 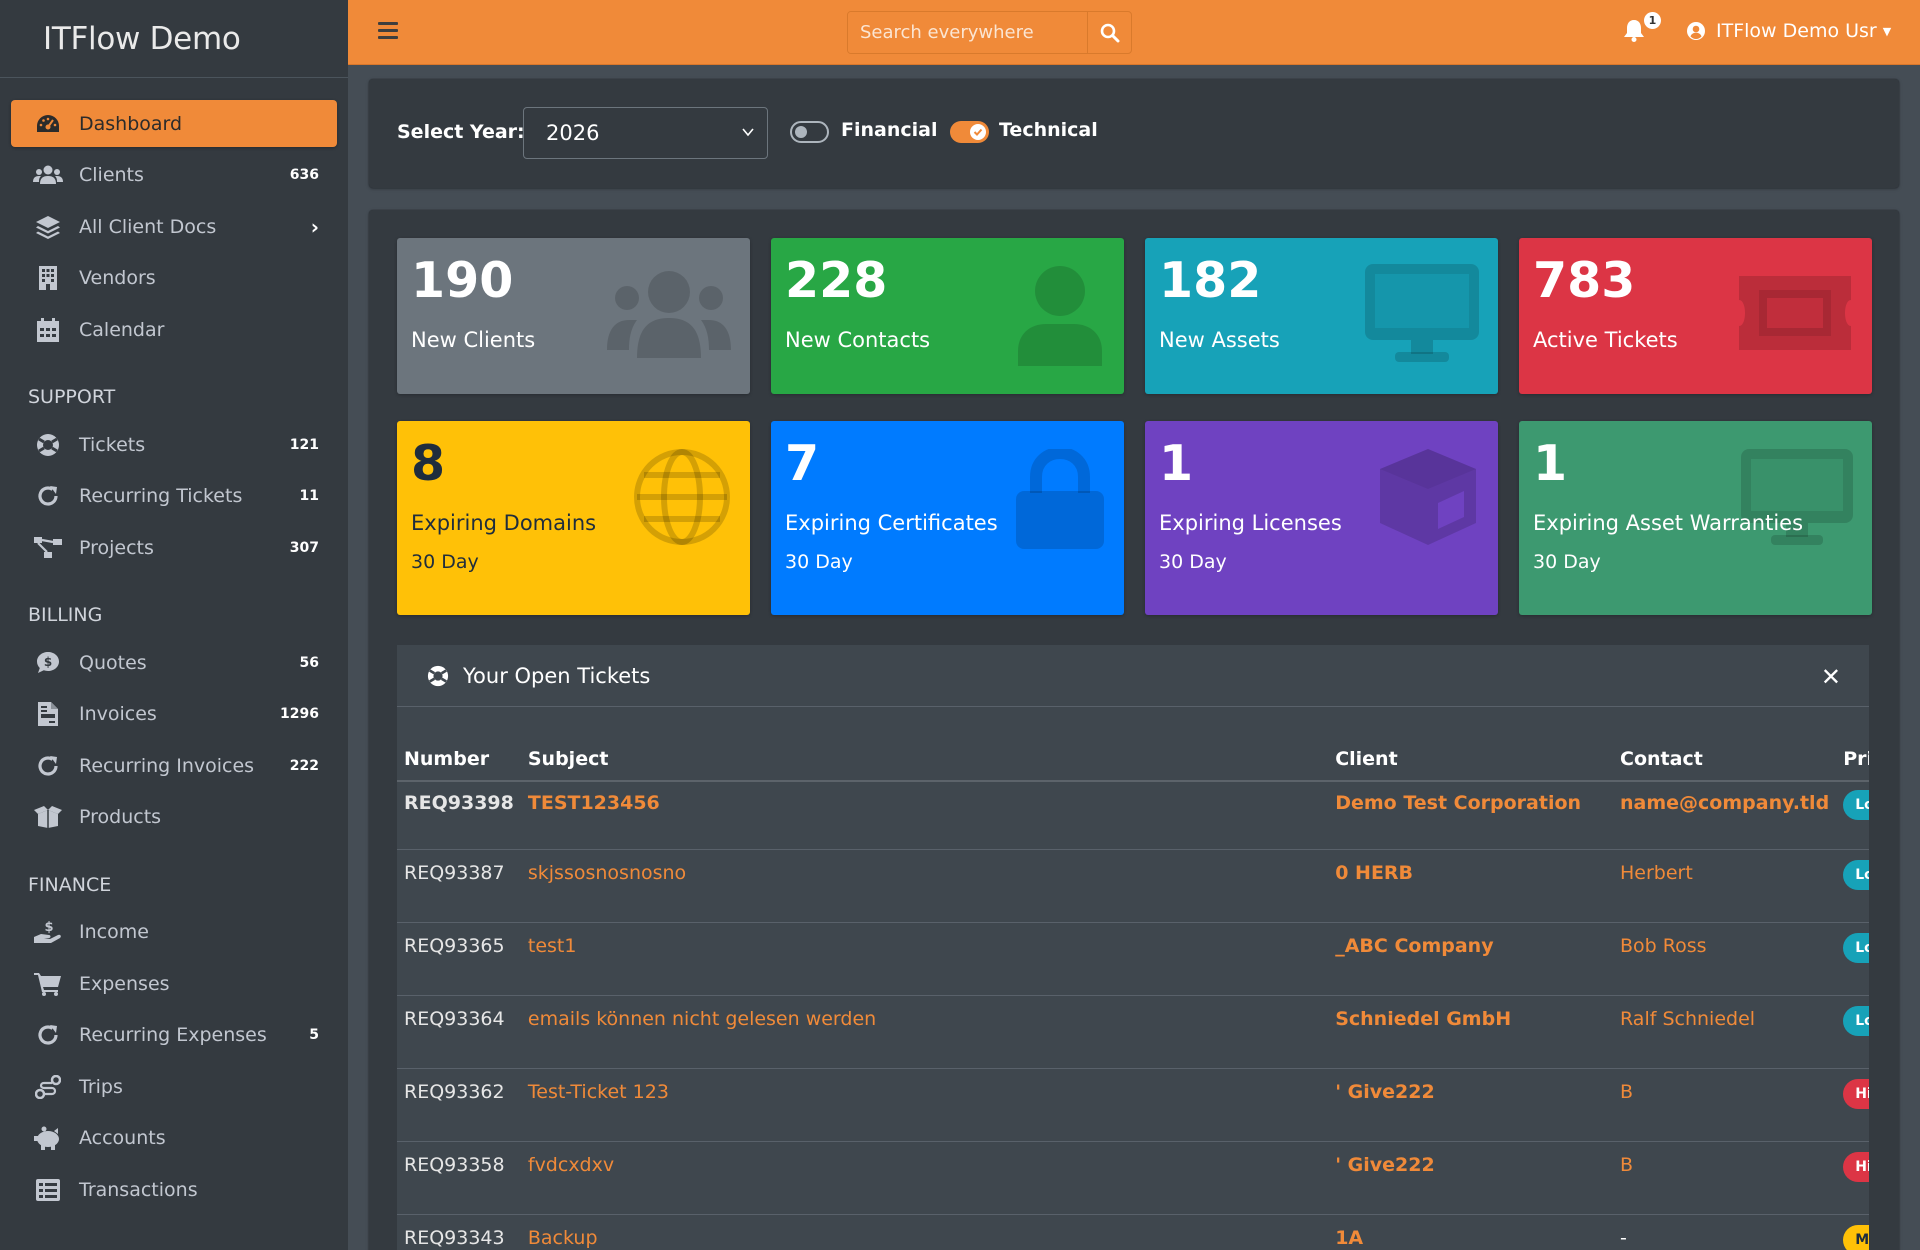 I want to click on stat-label: Expiring Licenses, so click(x=1250, y=523).